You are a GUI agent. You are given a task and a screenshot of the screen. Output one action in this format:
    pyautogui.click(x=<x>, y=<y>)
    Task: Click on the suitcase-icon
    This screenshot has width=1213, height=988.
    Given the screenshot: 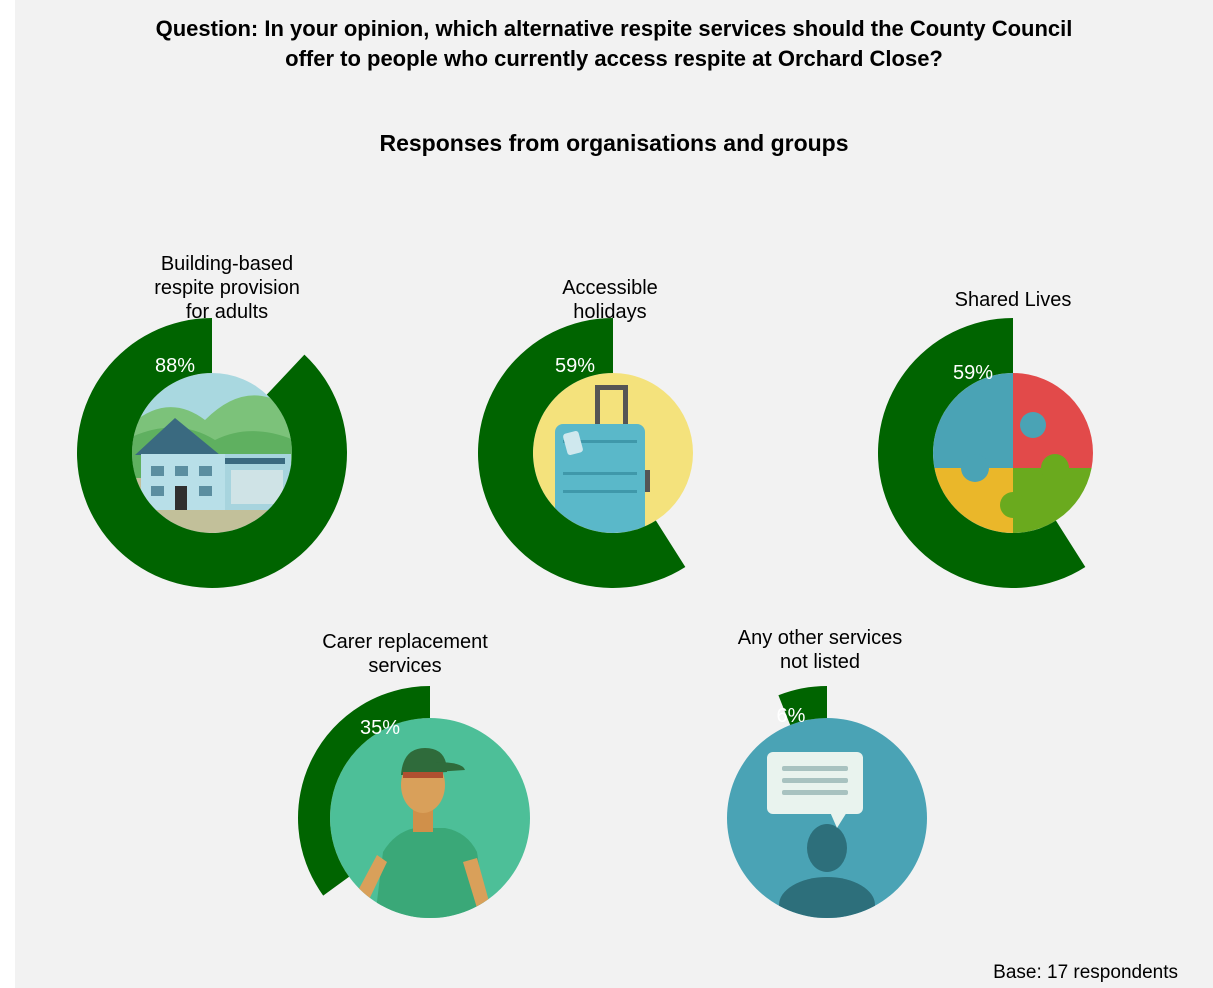 What is the action you would take?
    pyautogui.click(x=613, y=453)
    